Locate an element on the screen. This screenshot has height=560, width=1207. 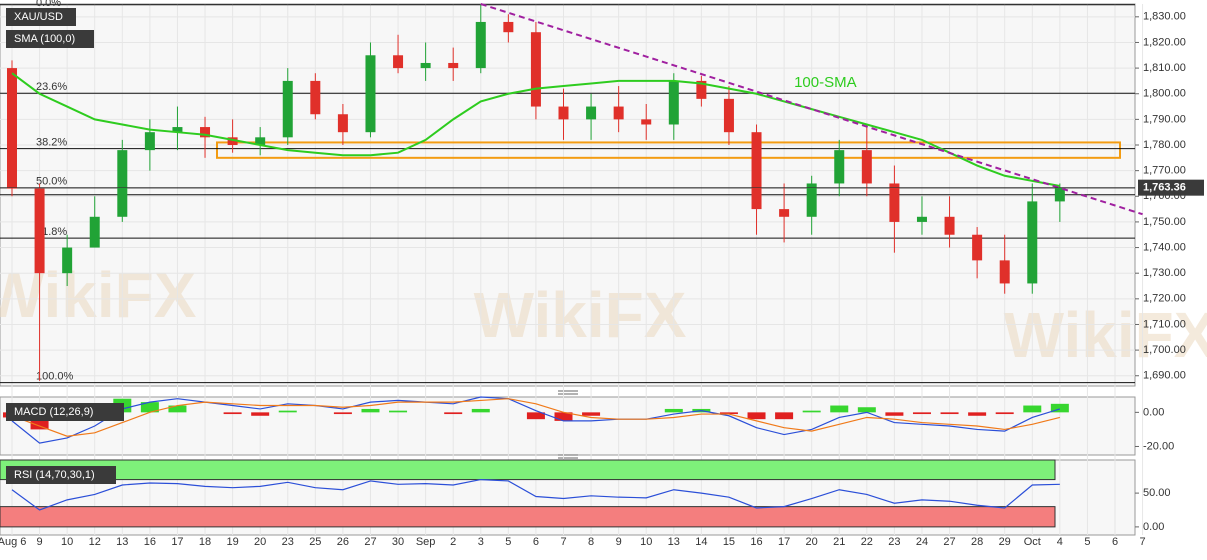
x-tick-label: 23 is located at coordinates (288, 542).